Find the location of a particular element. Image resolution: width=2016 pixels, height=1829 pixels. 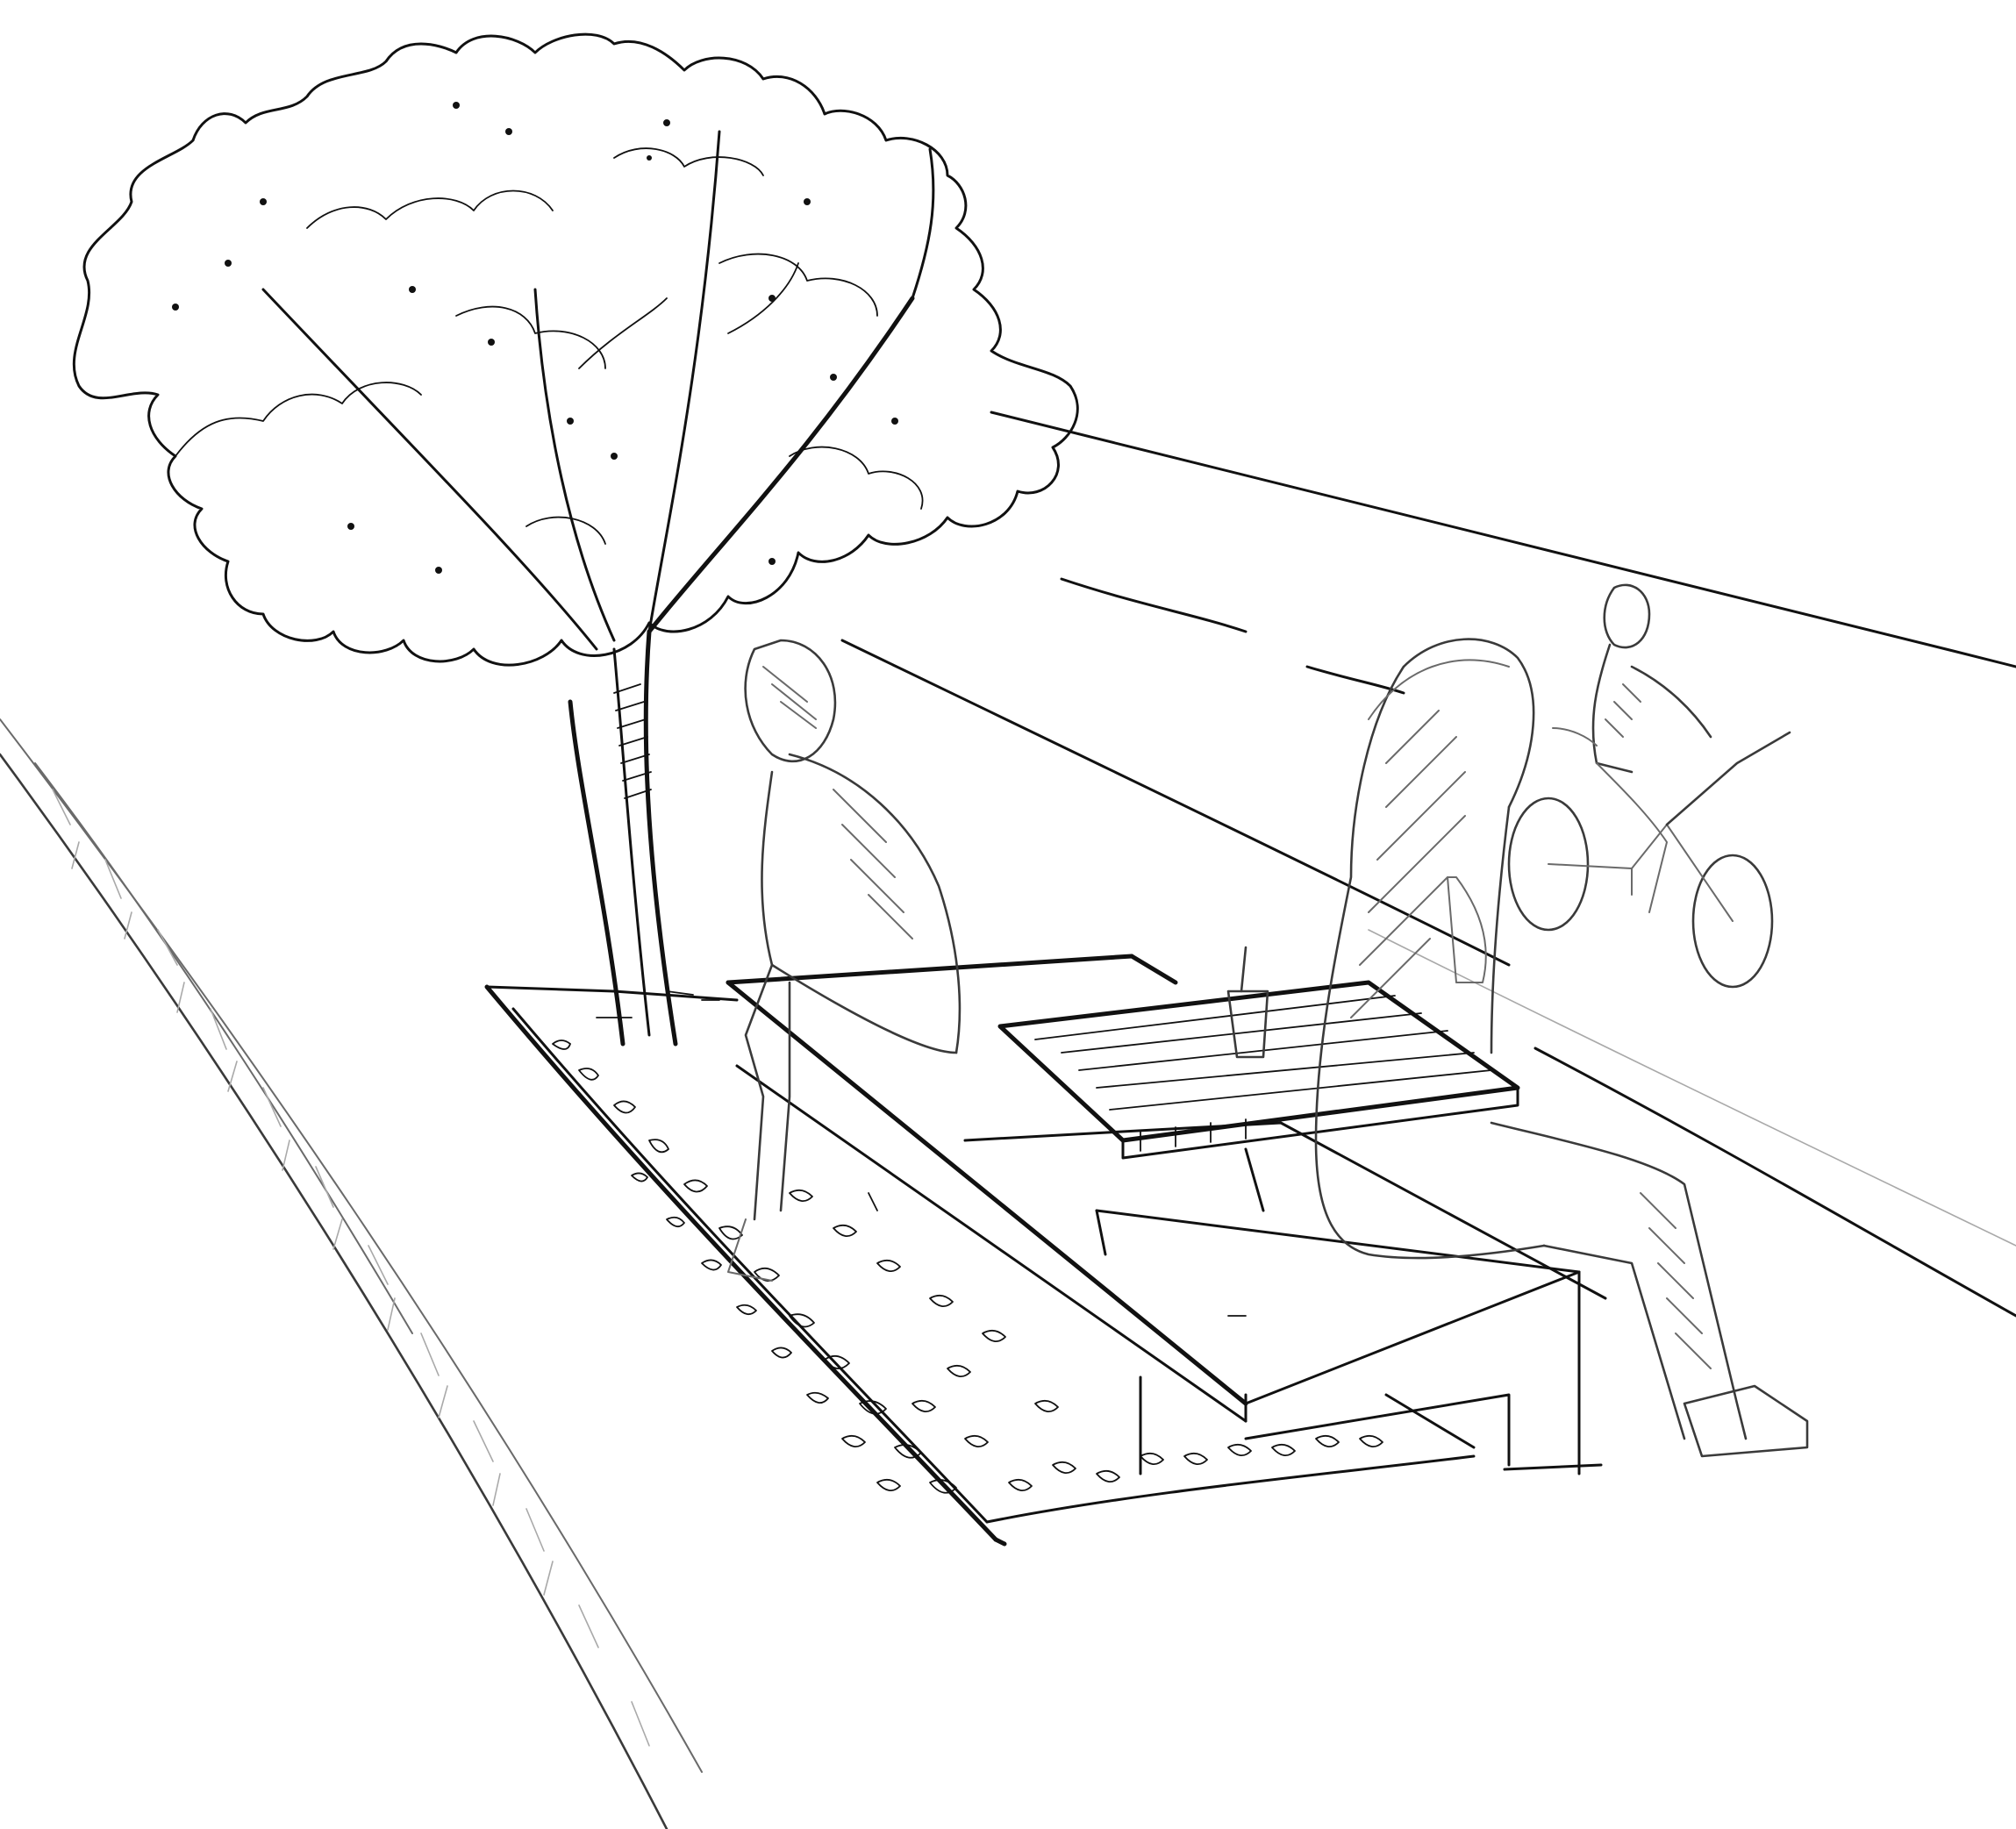

seated-person-right is located at coordinates (1561, 1048).